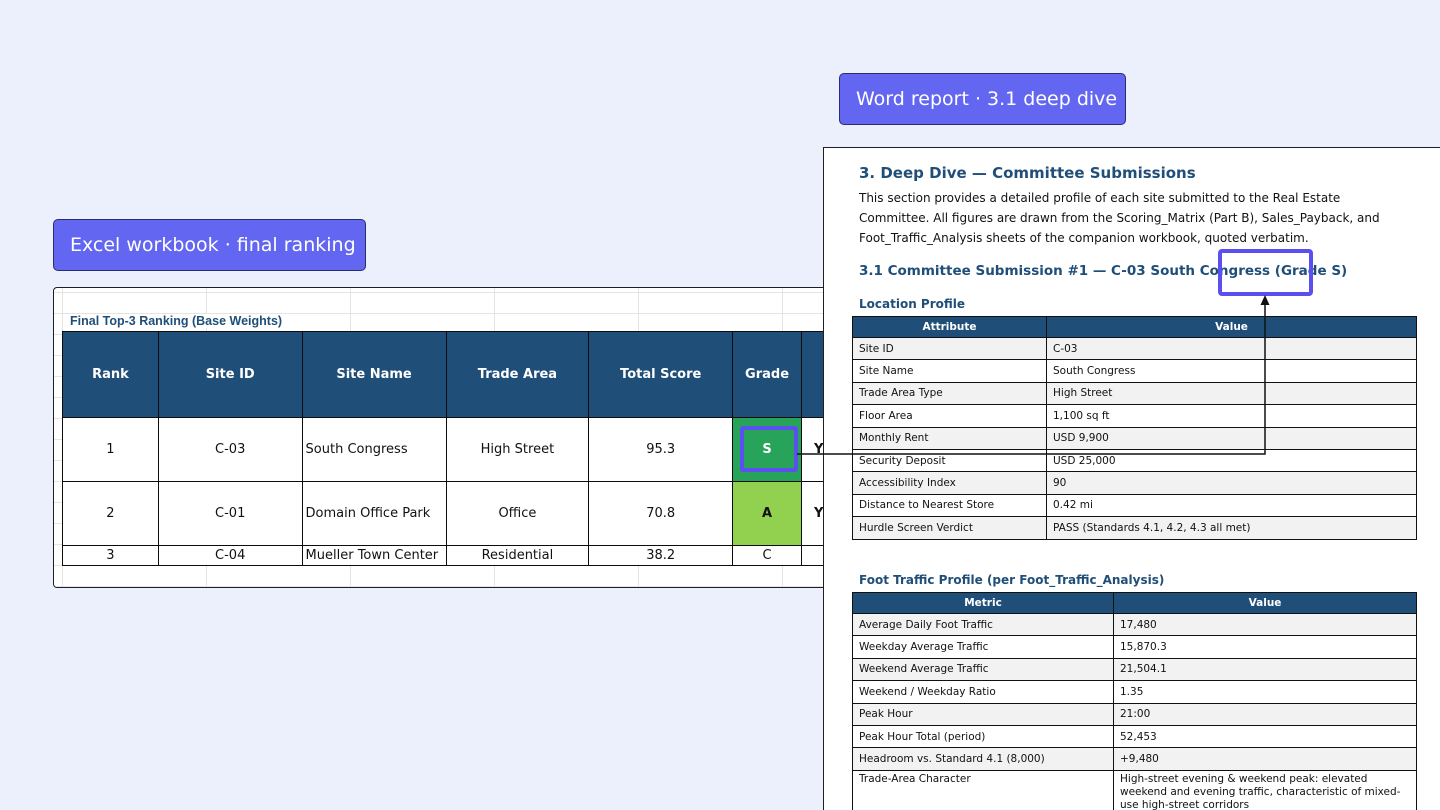 The image size is (1440, 810). Describe the element at coordinates (983, 714) in the screenshot. I see `metric-cell: Peak Hour` at that location.